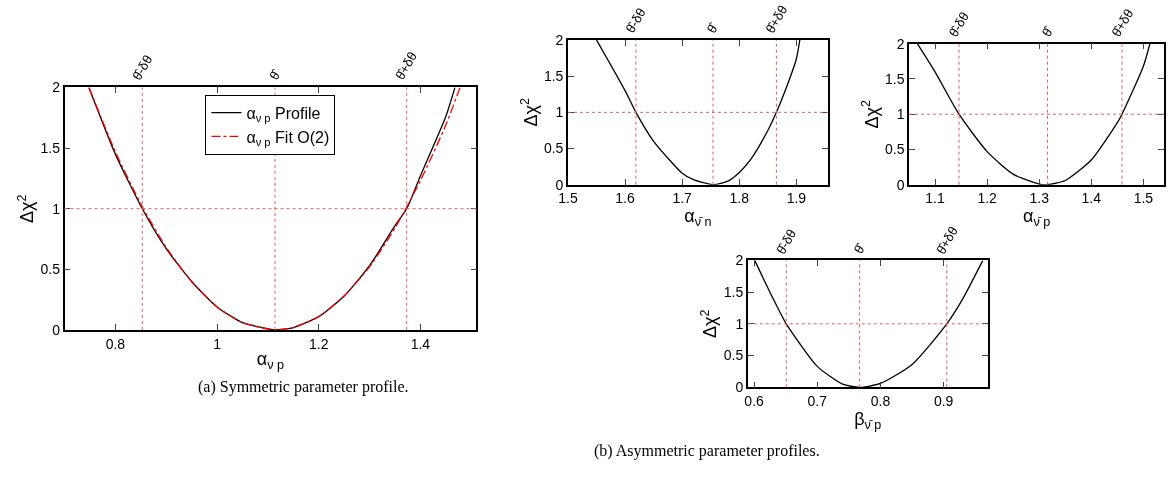 The width and height of the screenshot is (1170, 486). I want to click on x-tick-label: 0.7, so click(817, 400).